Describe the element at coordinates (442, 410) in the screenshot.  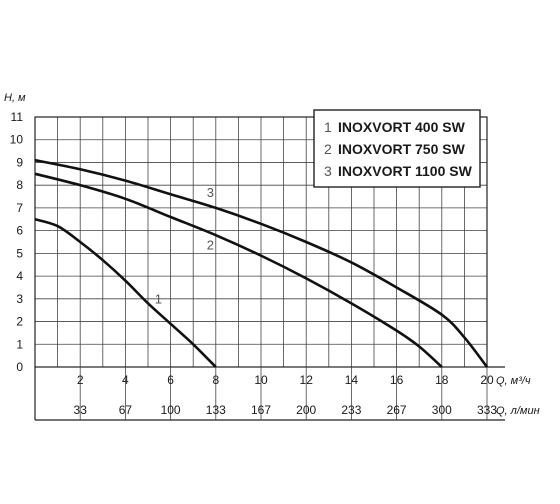
I see `x2-tick-label: 300` at that location.